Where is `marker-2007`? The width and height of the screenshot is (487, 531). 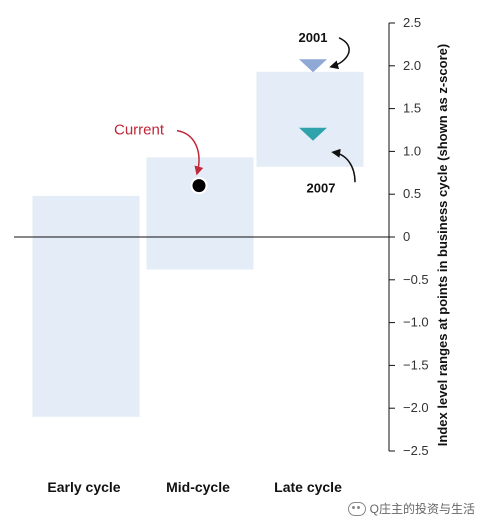
marker-2007 is located at coordinates (313, 134).